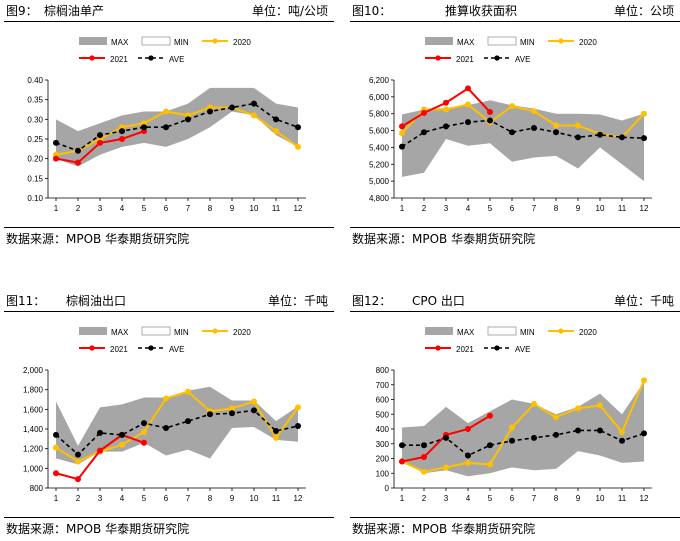  What do you see at coordinates (383, 370) in the screenshot?
I see `y-tick-label: 800` at bounding box center [383, 370].